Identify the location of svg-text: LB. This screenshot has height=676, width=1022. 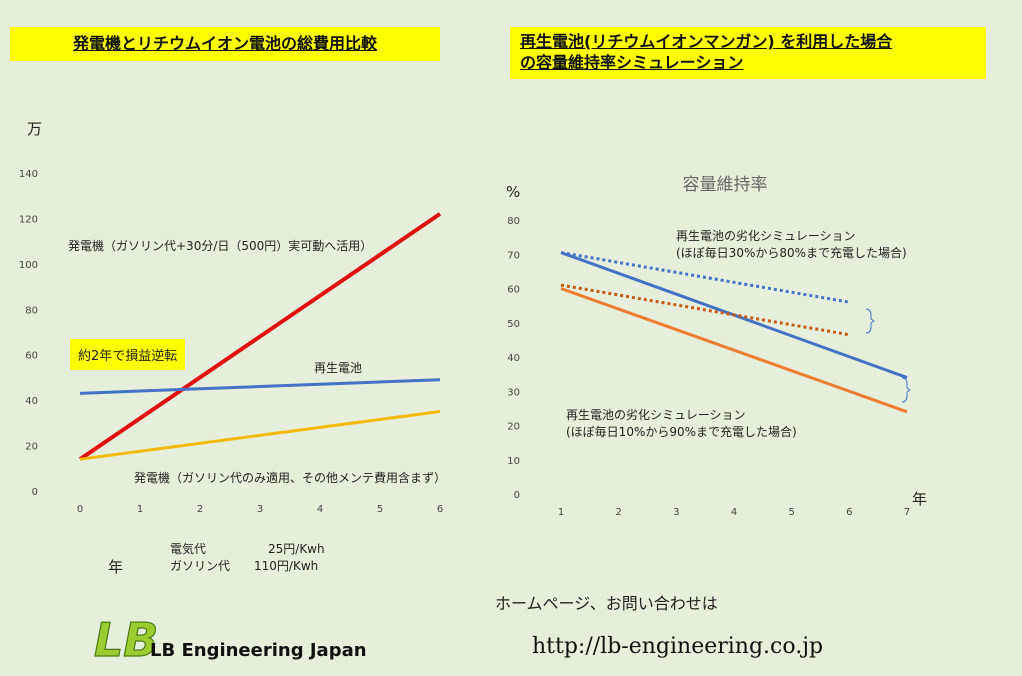
(126, 640).